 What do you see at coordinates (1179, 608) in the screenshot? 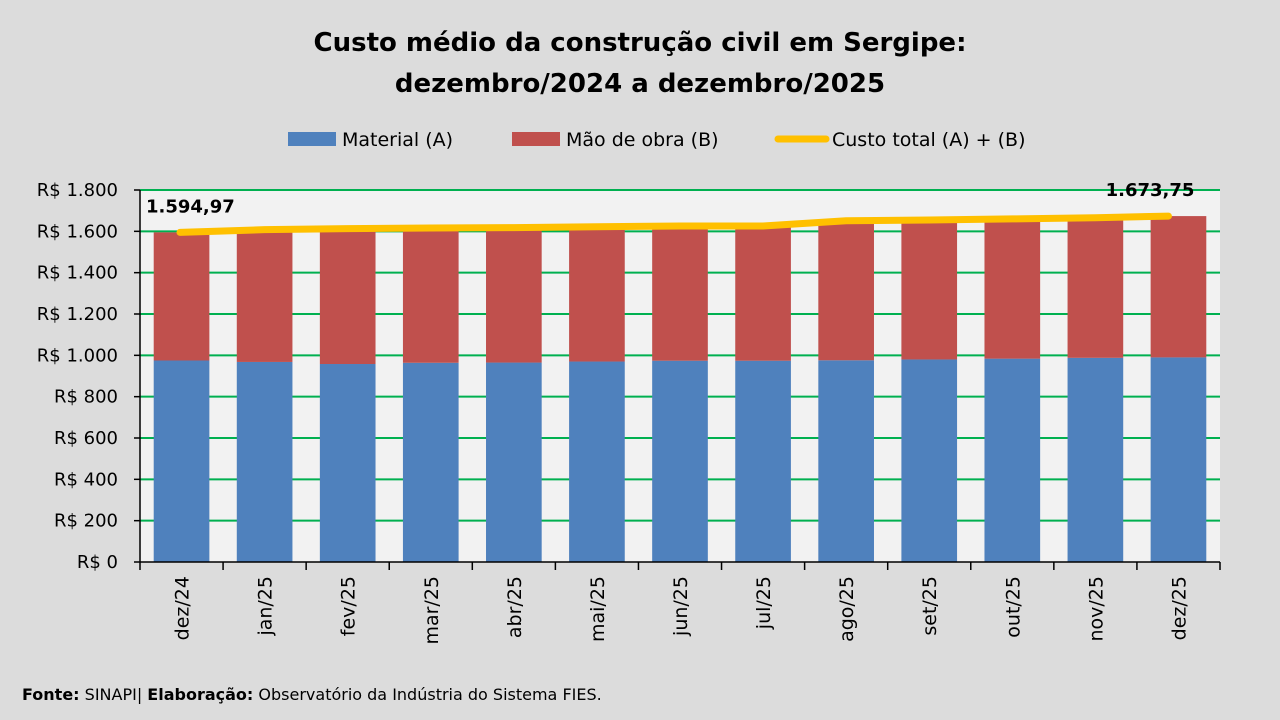
I see `x-tick-label: dez/25` at bounding box center [1179, 608].